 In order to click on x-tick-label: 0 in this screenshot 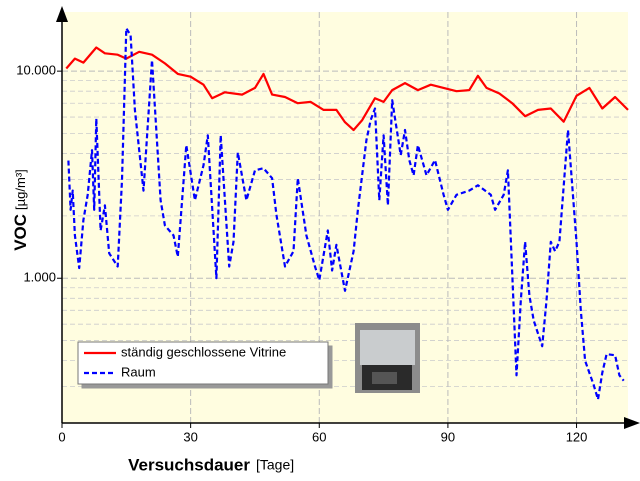, I will do `click(61, 436)`.